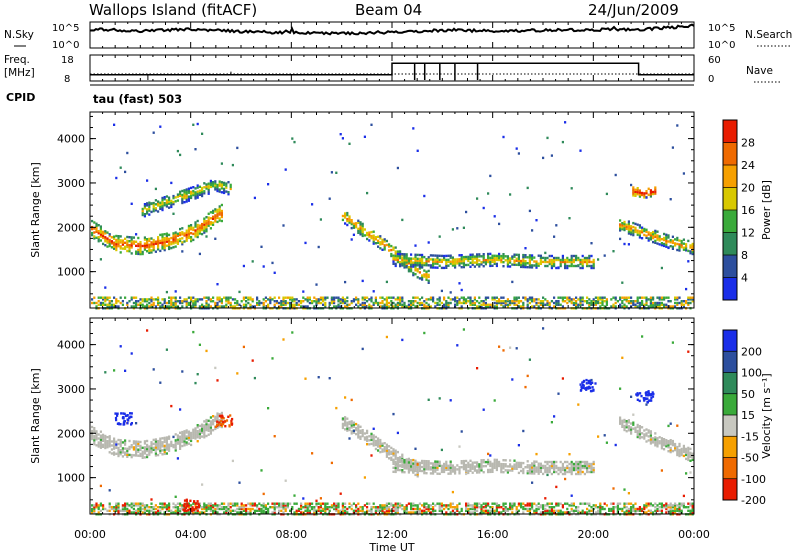  I want to click on noise-tick-top-left: 10^5, so click(65, 28).